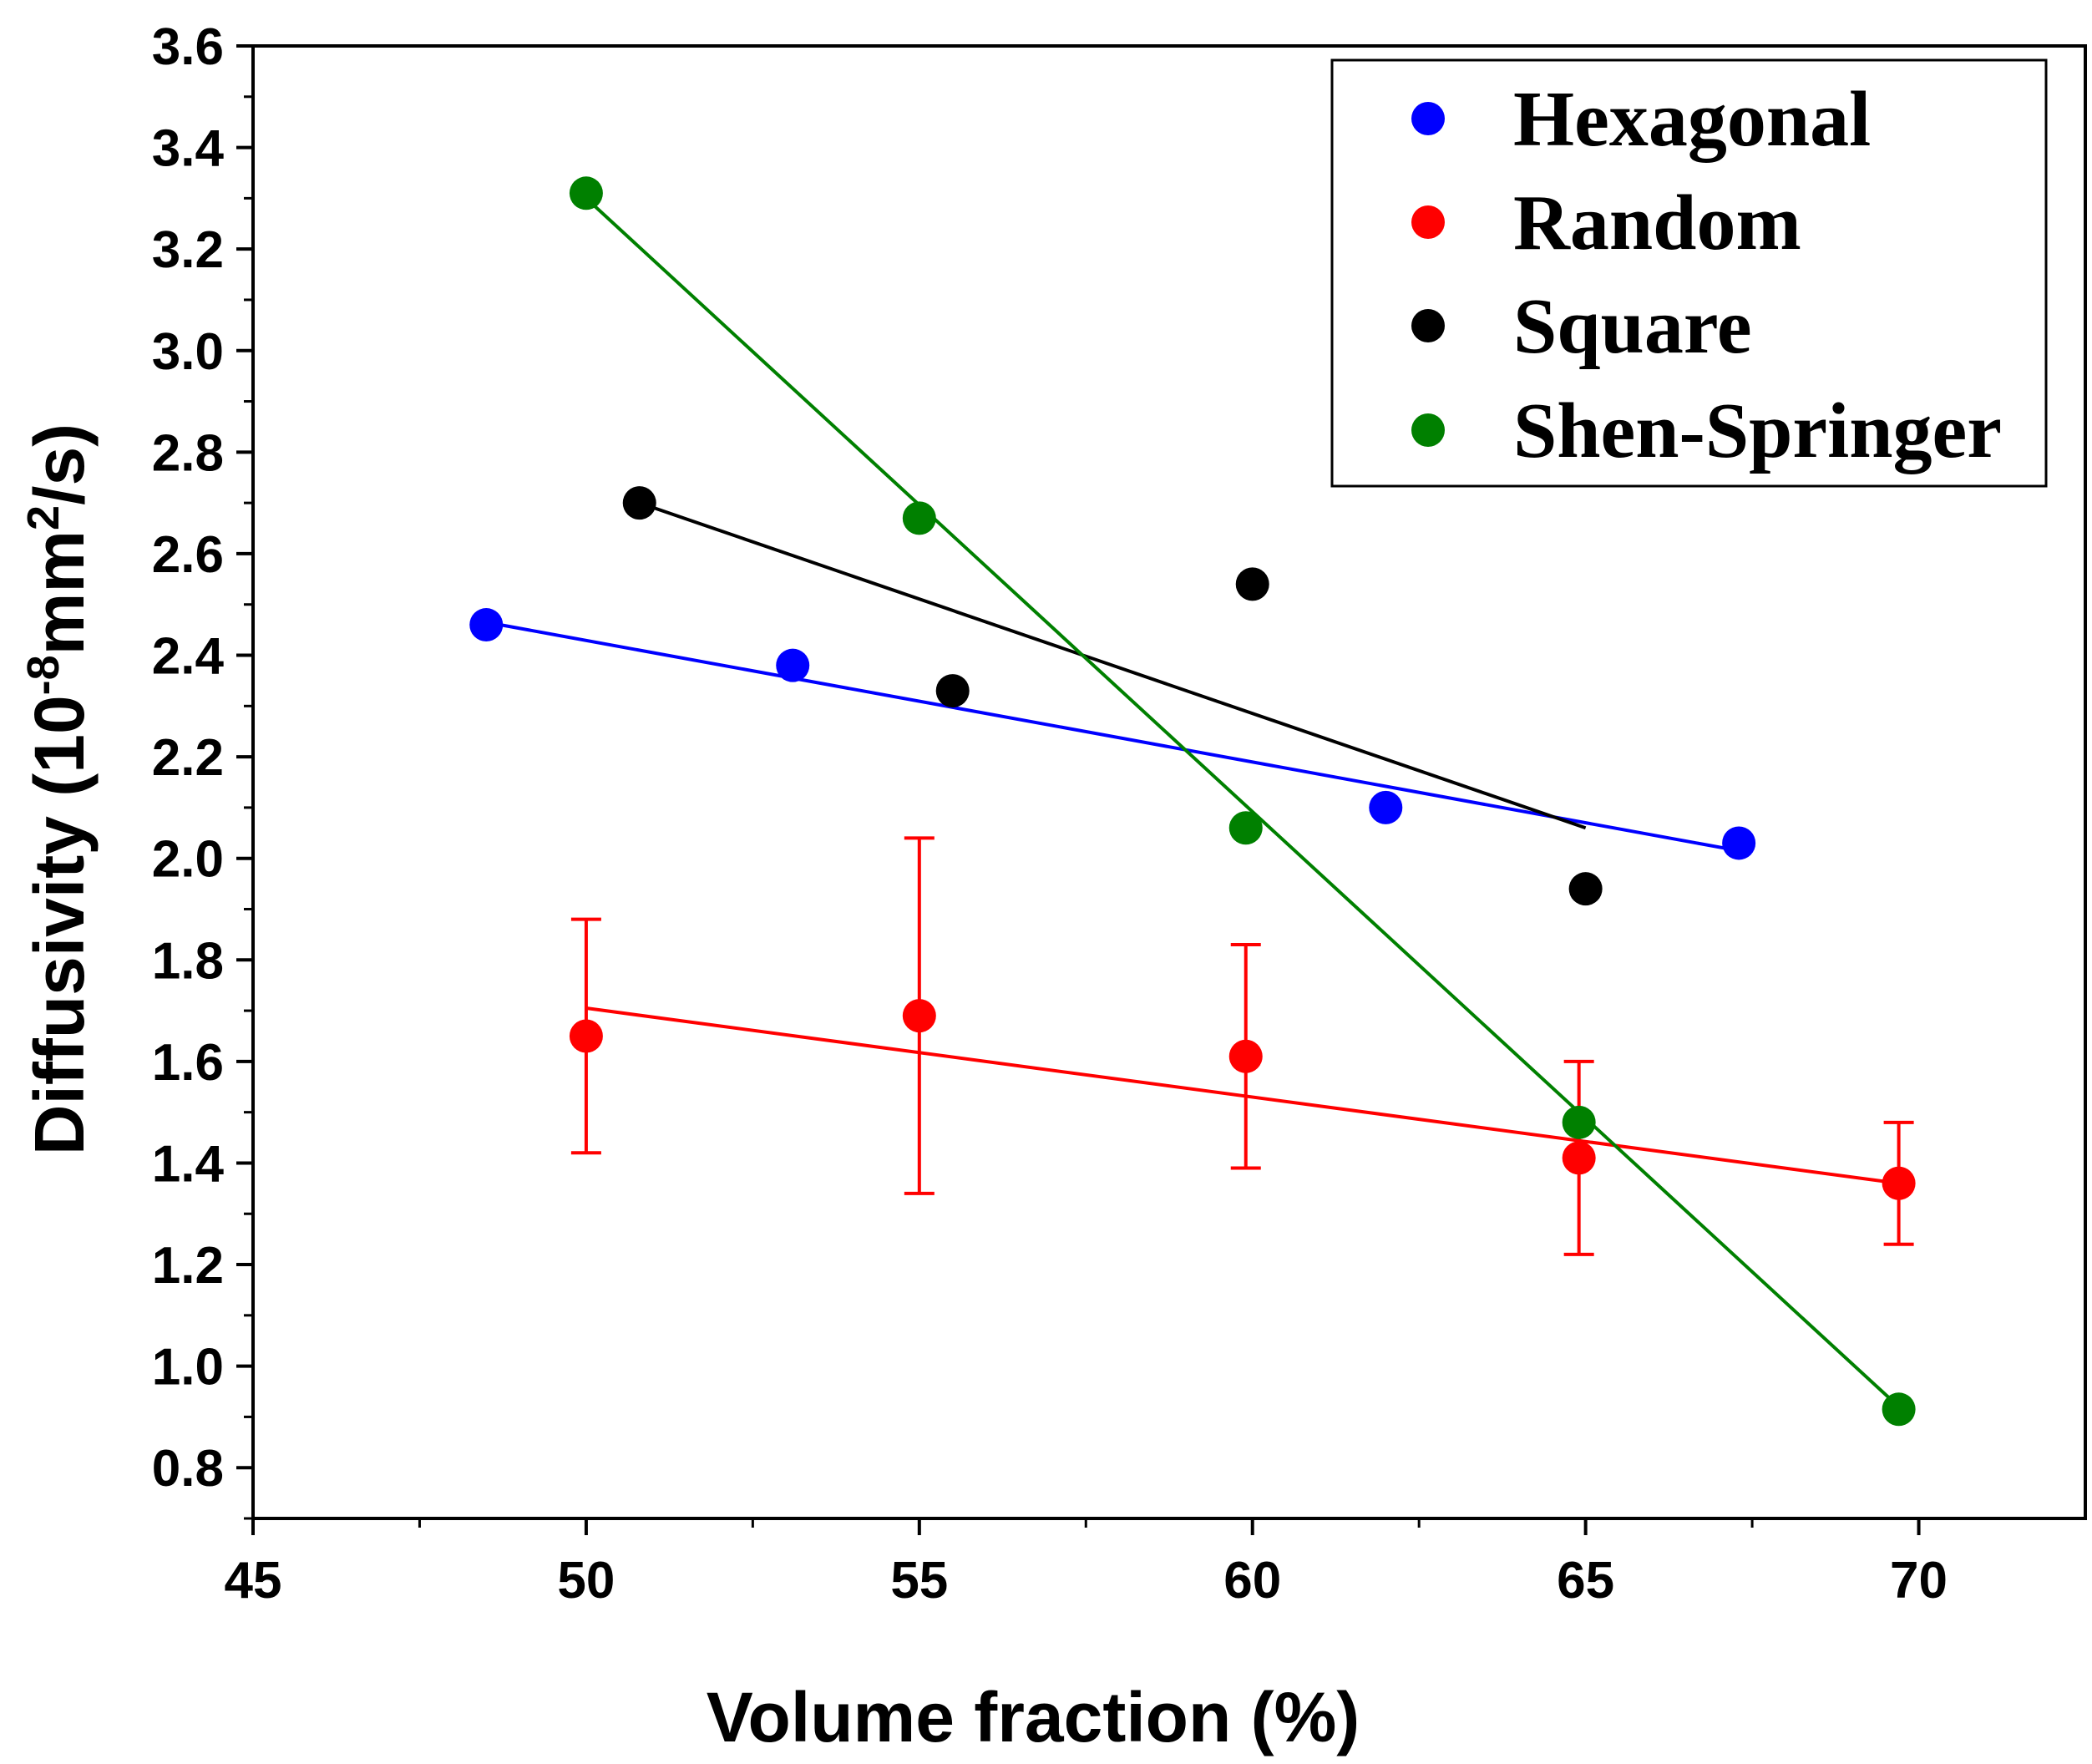 Image resolution: width=2092 pixels, height=1764 pixels. Describe the element at coordinates (253, 1580) in the screenshot. I see `x-tick-label: 45` at that location.